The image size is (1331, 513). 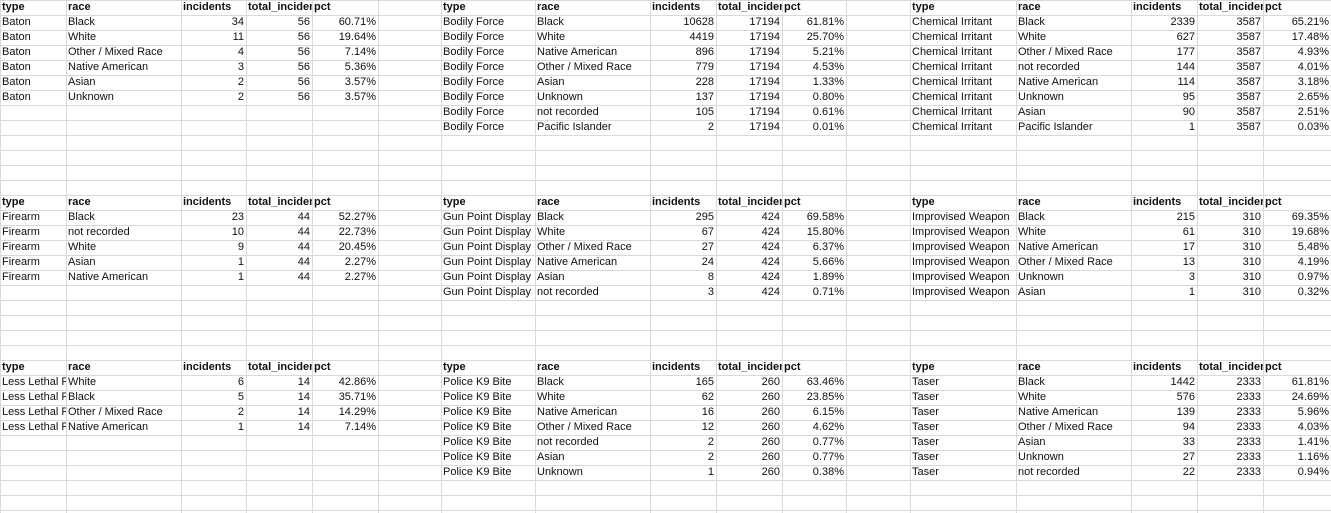 What do you see at coordinates (707, 247) in the screenshot?
I see `incidents-cell: 27` at bounding box center [707, 247].